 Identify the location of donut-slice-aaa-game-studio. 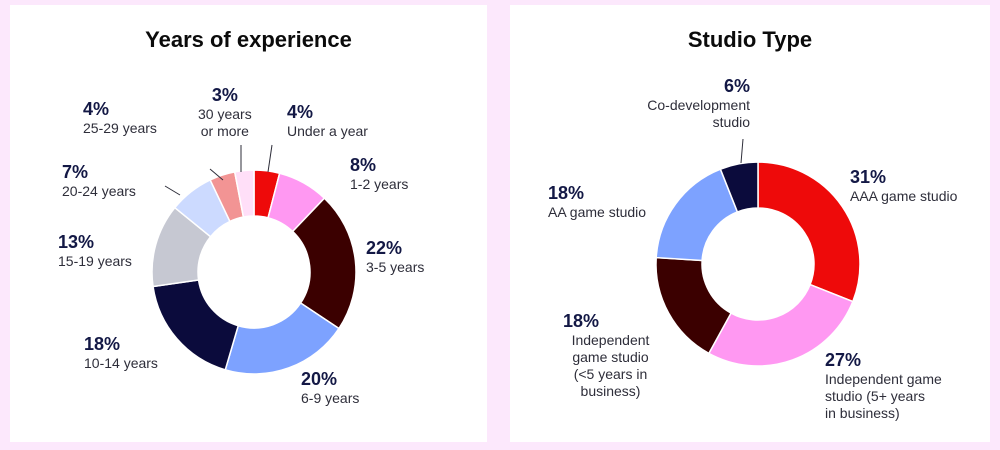
(809, 232).